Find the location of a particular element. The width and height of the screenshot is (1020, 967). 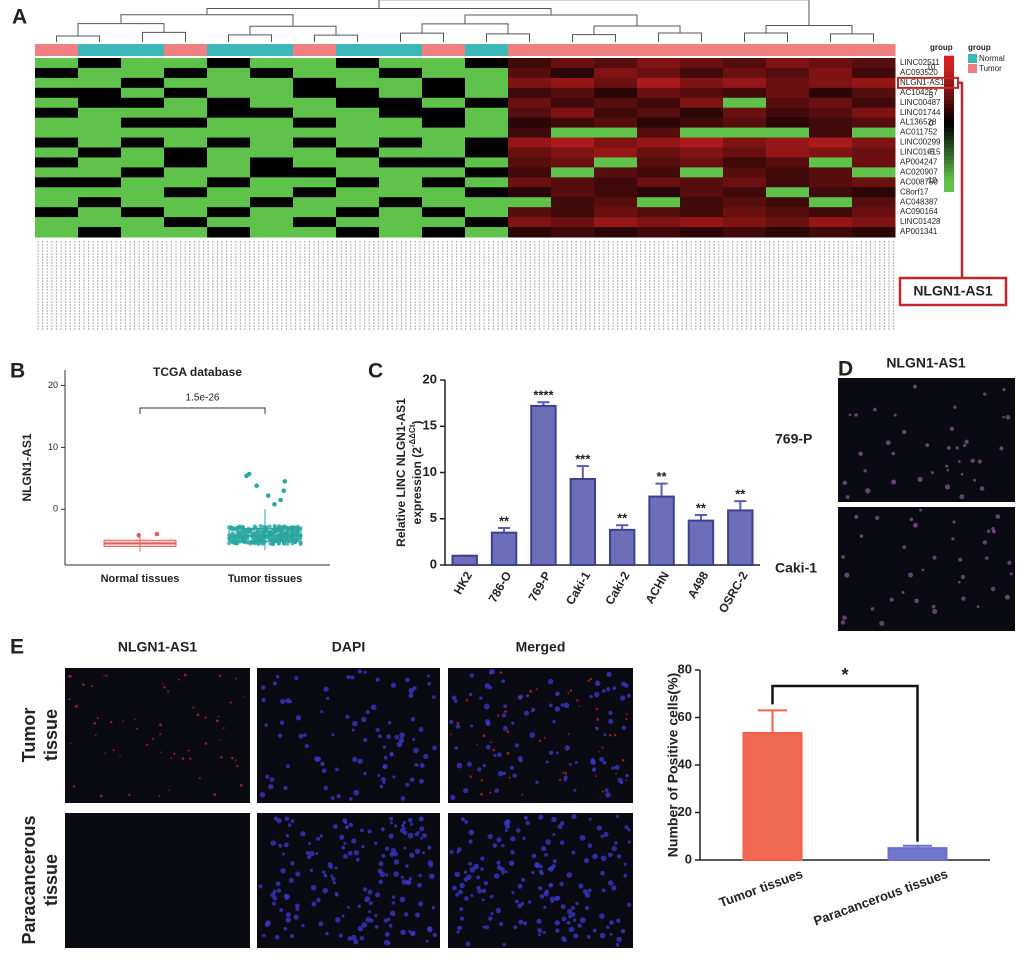

colorbar is located at coordinates (949, 158).